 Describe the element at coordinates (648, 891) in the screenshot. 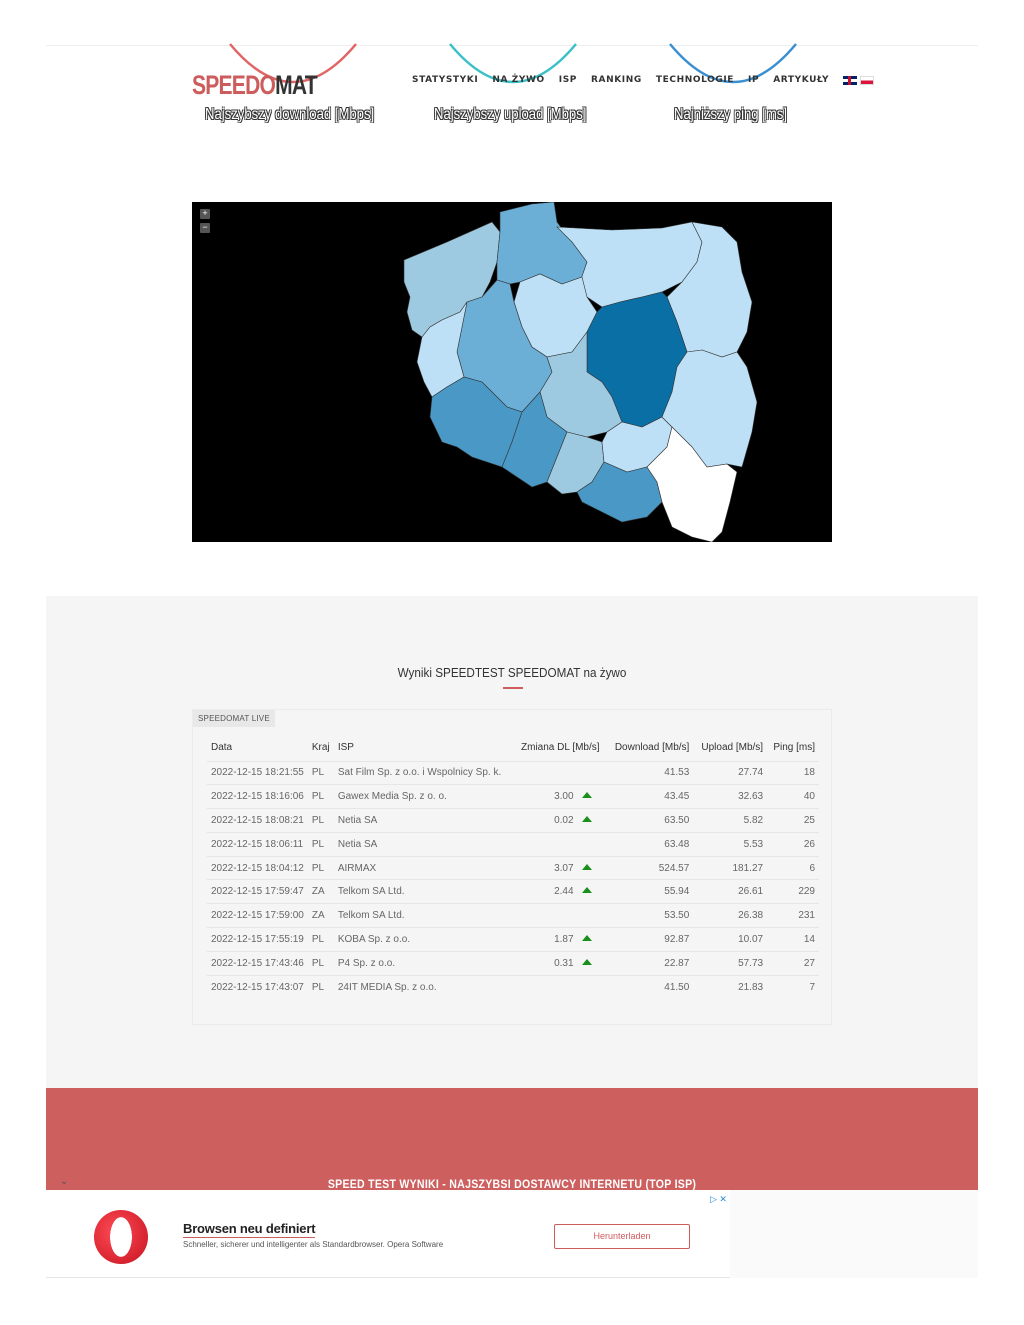

I see `row-download: 55.94` at that location.